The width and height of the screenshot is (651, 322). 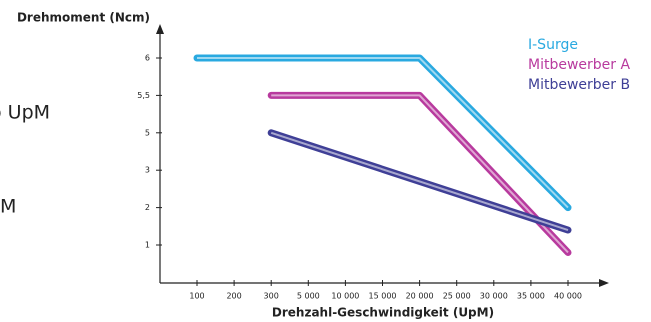 What do you see at coordinates (8, 207) in the screenshot?
I see `cropped-text: pM` at bounding box center [8, 207].